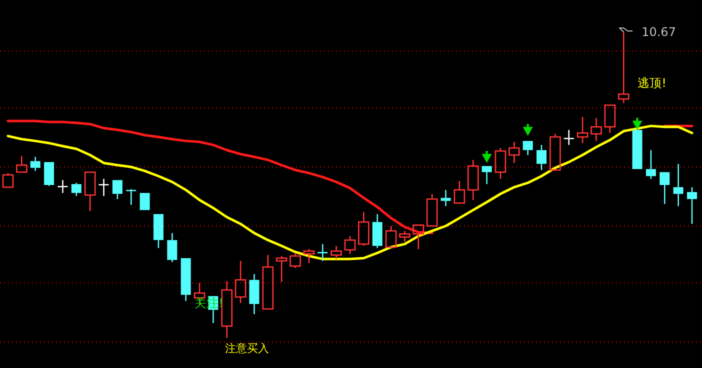 The height and width of the screenshot is (368, 702). I want to click on annotation: 10.67, so click(659, 32).